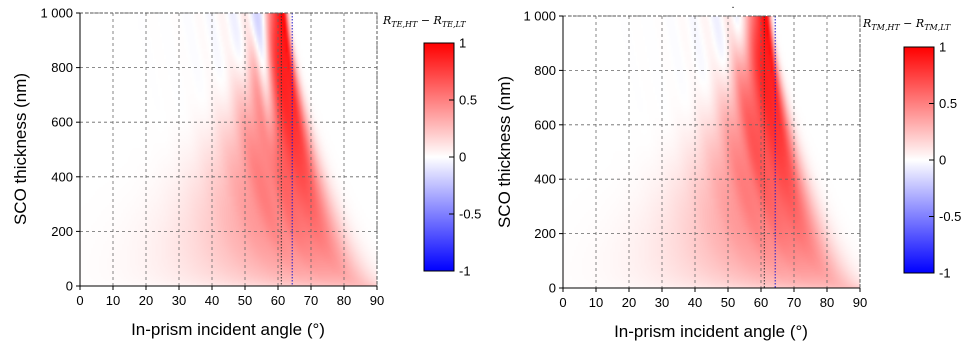  I want to click on colorbar-title-mid-te: − R, so click(429, 20).